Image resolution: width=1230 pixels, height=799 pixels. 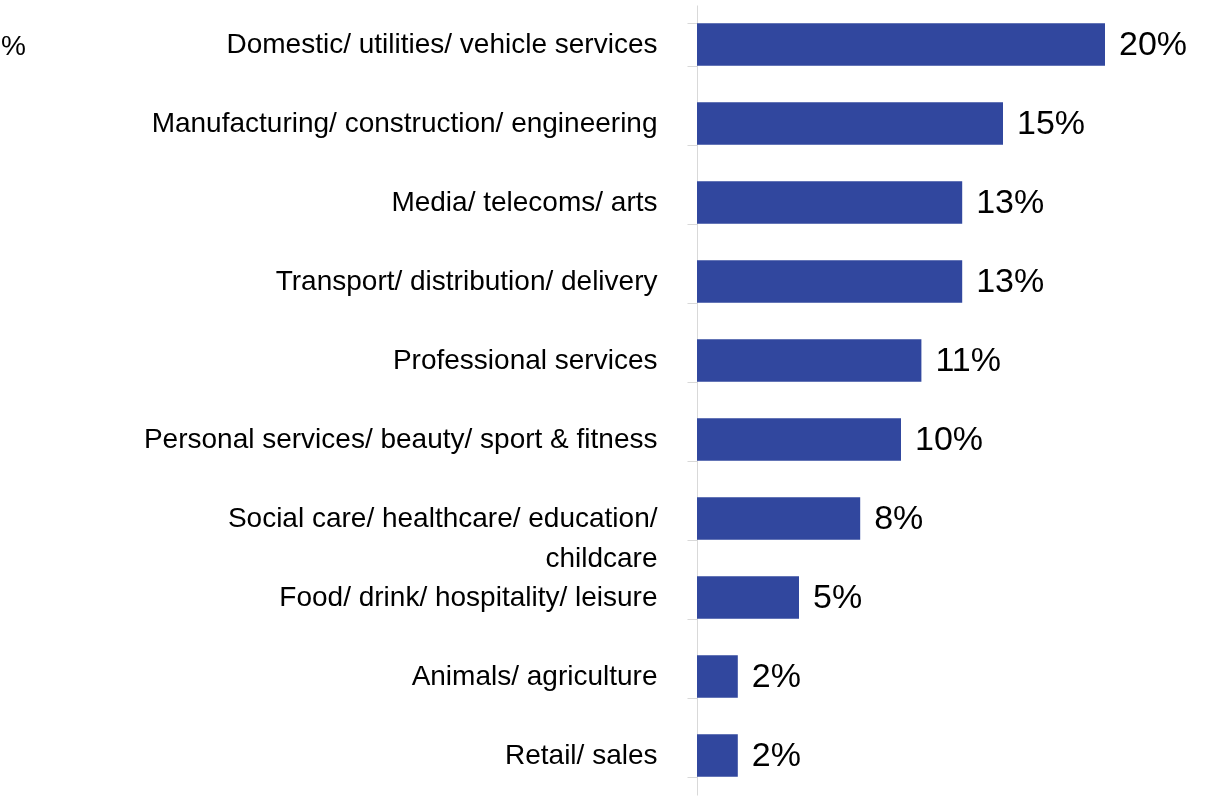 I want to click on data-label: 15%, so click(x=1051, y=121).